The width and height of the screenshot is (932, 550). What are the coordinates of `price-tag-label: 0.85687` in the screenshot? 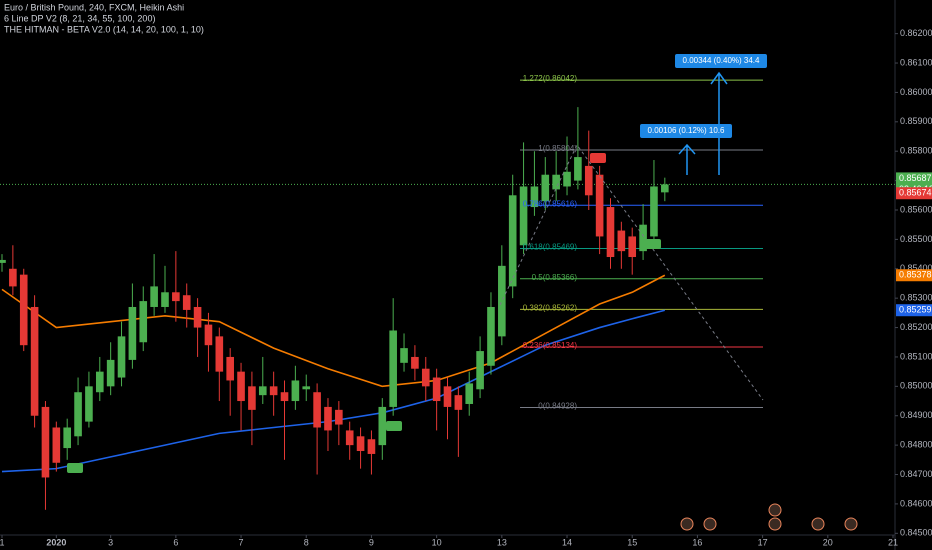 It's located at (915, 178).